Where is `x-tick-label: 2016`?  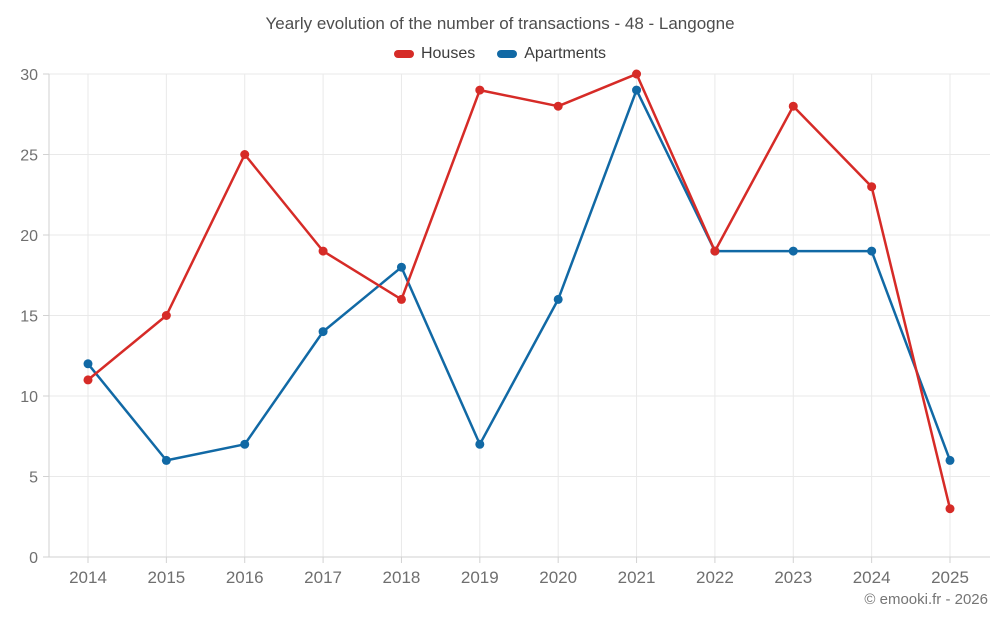 x-tick-label: 2016 is located at coordinates (245, 577).